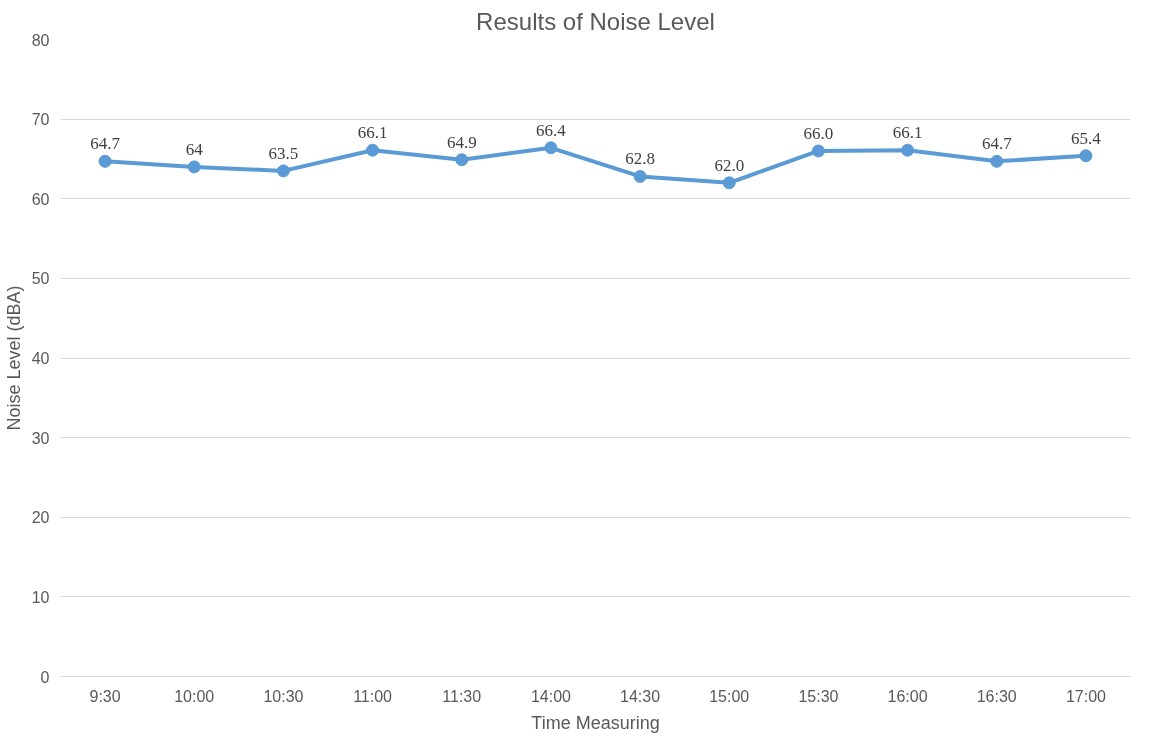 This screenshot has width=1167, height=742. I want to click on y-tick-label: 50, so click(40, 279).